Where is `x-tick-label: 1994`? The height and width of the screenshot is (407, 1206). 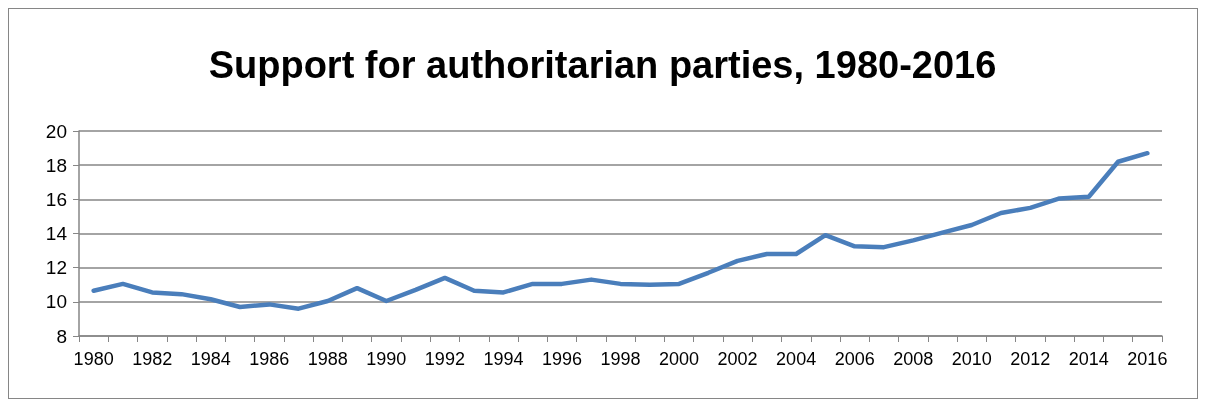 x-tick-label: 1994 is located at coordinates (503, 359).